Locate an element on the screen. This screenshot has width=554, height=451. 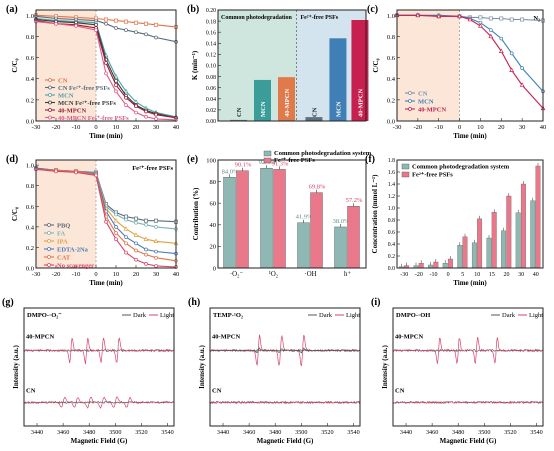
bar-value-label: 91.3% is located at coordinates (280, 163).